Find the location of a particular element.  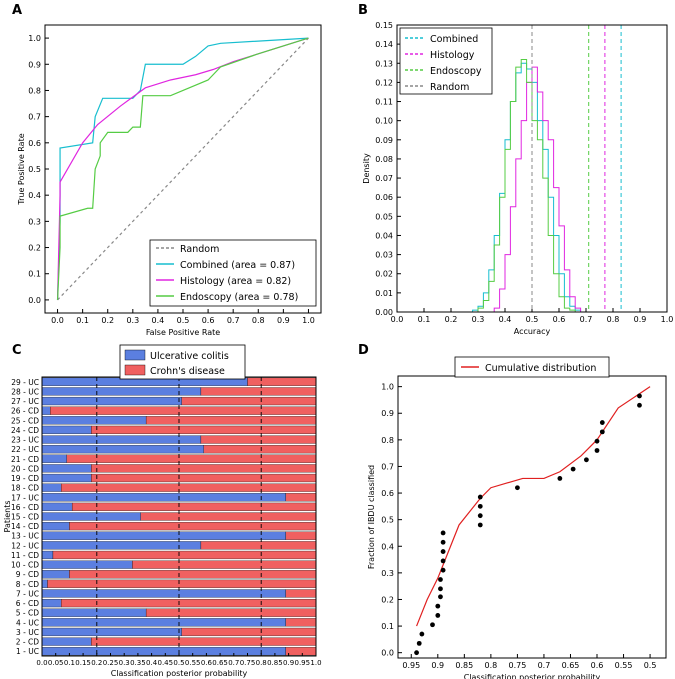

b-y-tick-label: 0.06 is located at coordinates (384, 197).